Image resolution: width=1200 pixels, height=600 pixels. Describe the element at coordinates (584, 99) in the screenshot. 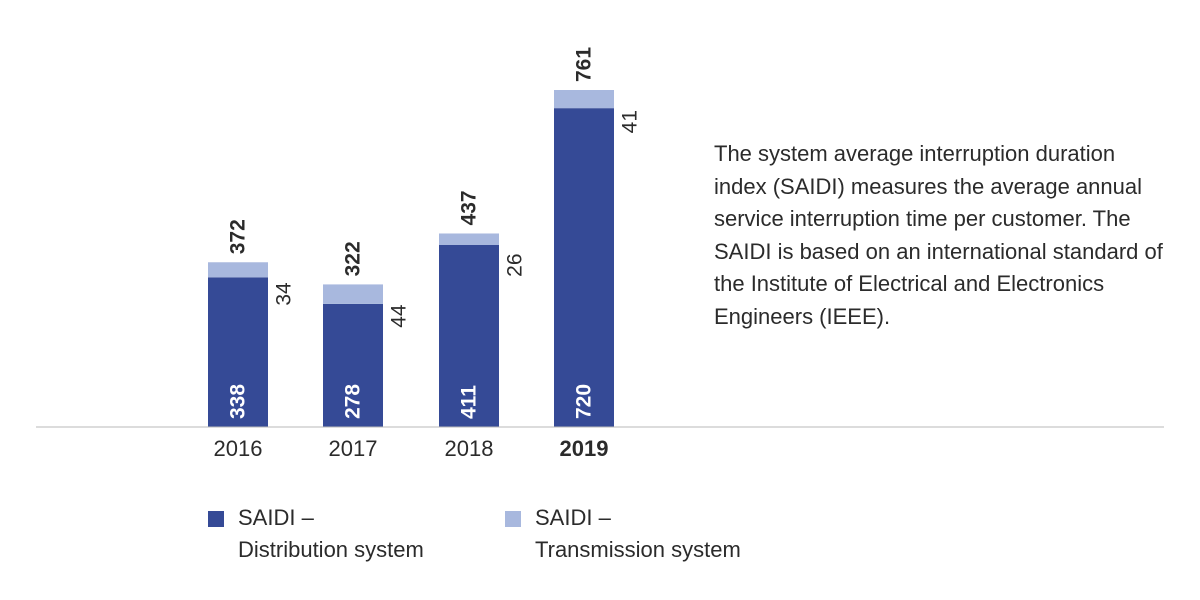

I see `bar-transmission-2019` at that location.